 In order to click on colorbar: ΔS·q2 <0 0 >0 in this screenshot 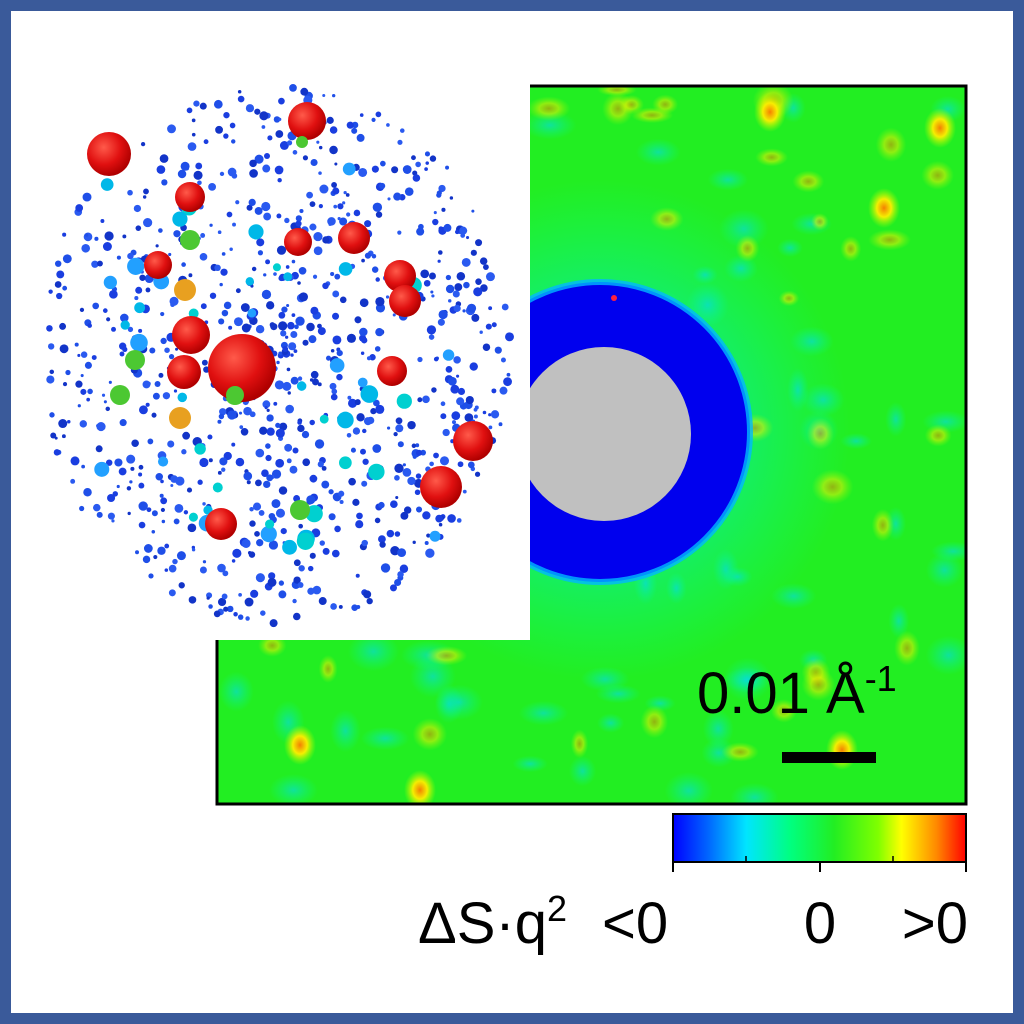, I will do `click(693, 884)`.